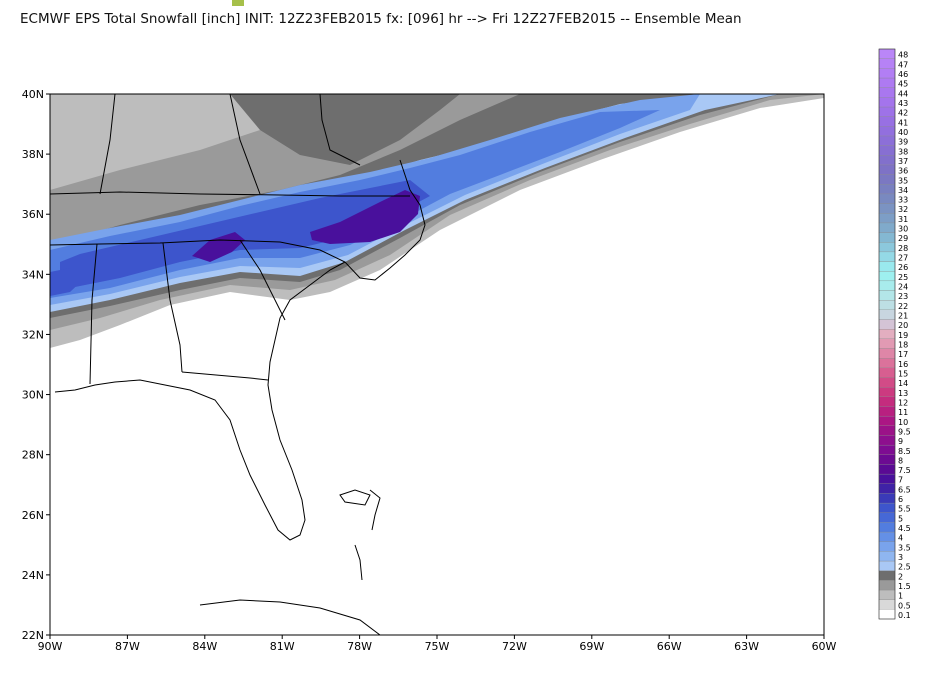  What do you see at coordinates (903, 190) in the screenshot?
I see `colorbar-label: 34` at bounding box center [903, 190].